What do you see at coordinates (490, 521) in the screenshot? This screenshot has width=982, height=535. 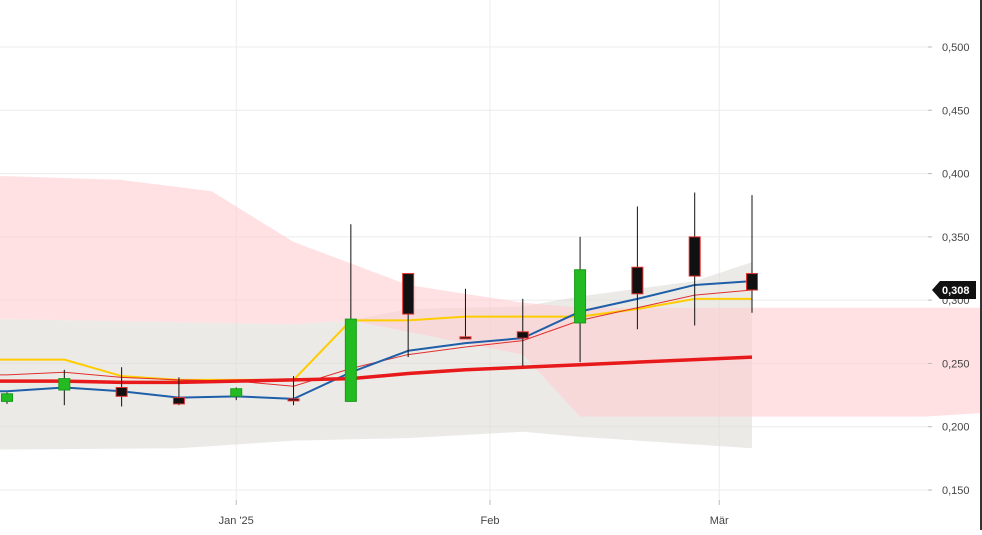 I see `x-tick-label-1: Feb` at bounding box center [490, 521].